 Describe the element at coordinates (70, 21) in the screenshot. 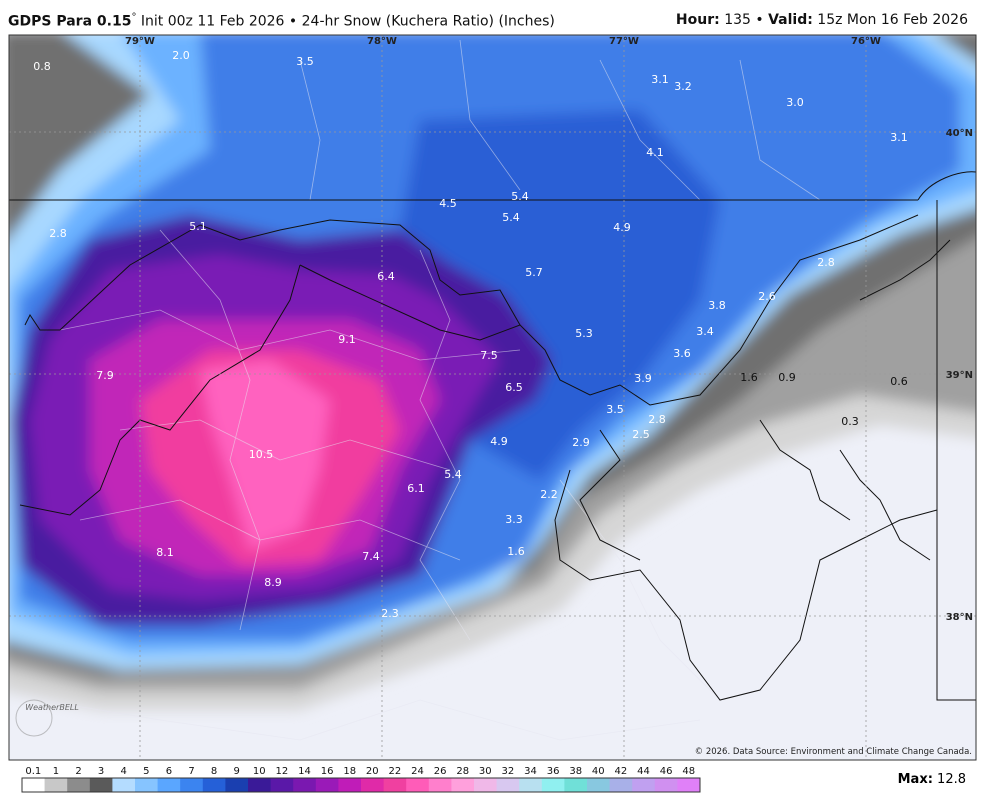

I see `model: GDPS Para 0.15` at that location.